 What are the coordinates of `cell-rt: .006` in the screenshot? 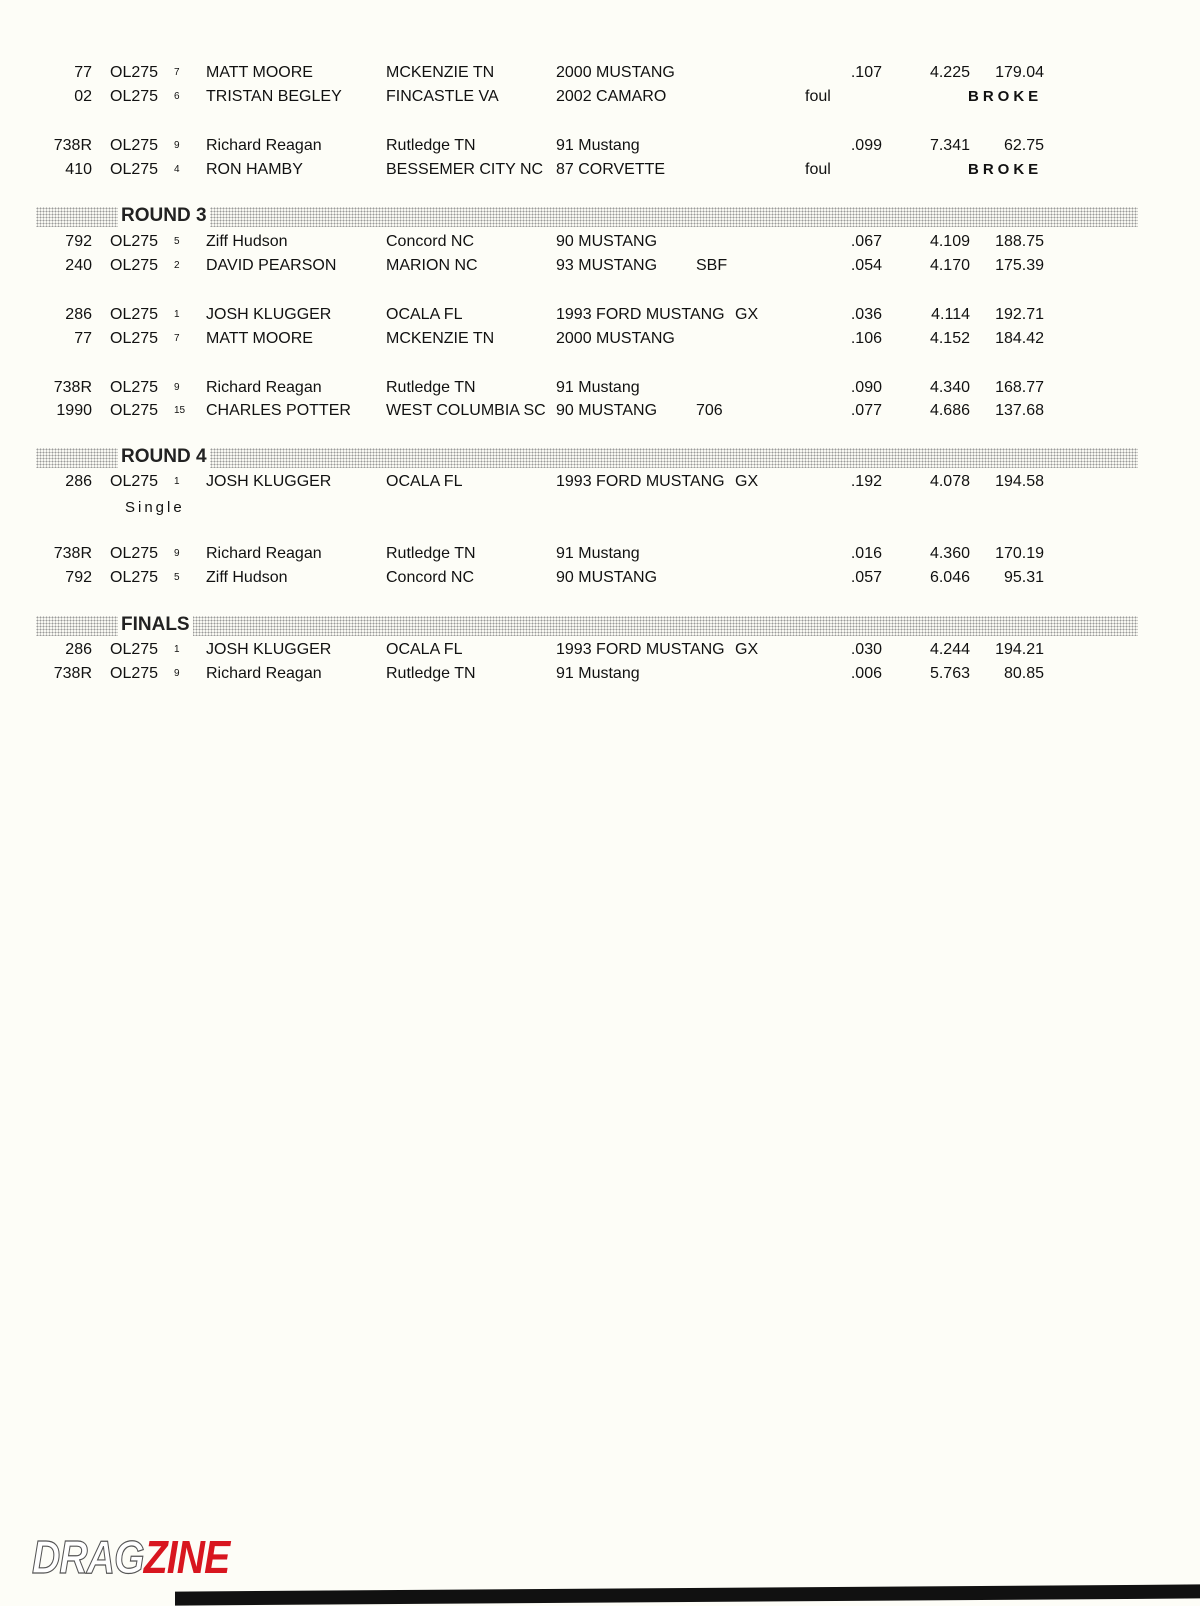 It's located at (866, 673).